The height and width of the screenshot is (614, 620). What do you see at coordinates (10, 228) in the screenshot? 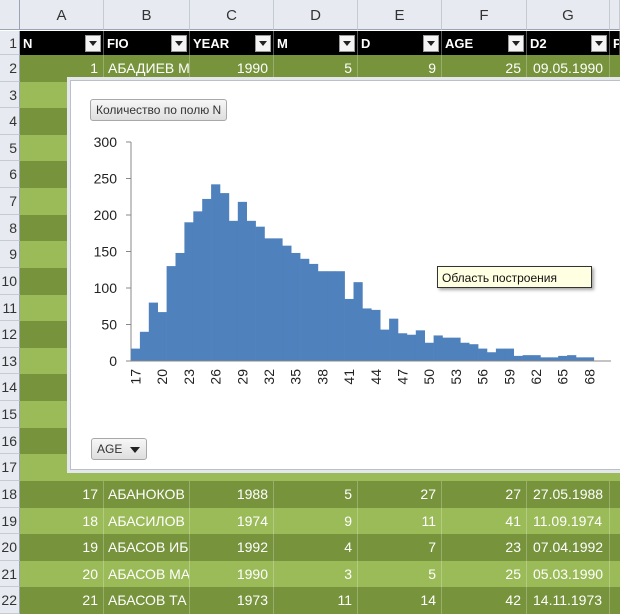
I see `row-header-8: 8` at bounding box center [10, 228].